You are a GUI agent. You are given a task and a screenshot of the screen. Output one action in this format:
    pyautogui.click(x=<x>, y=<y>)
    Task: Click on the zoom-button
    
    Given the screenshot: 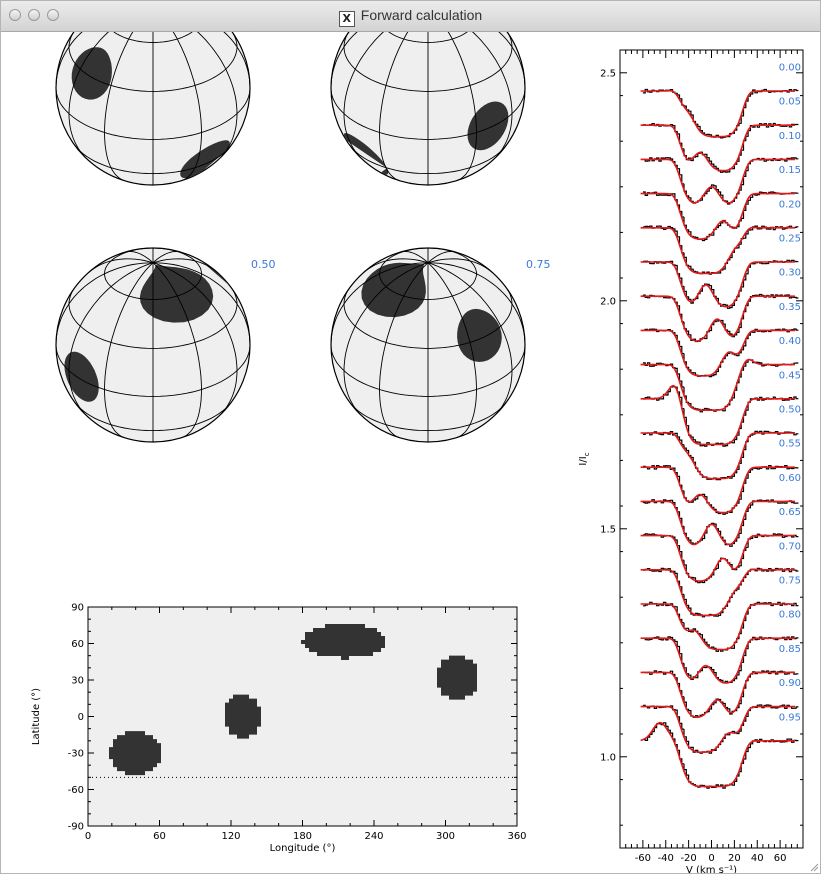 What is the action you would take?
    pyautogui.click(x=53, y=15)
    